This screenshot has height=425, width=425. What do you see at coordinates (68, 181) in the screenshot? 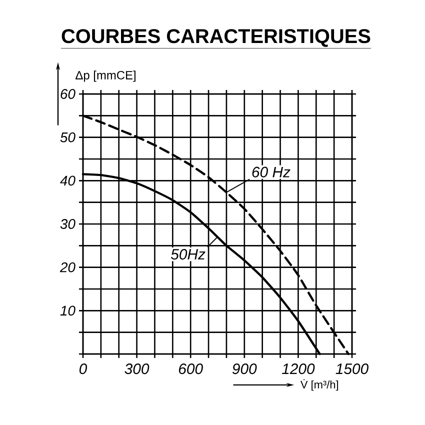
I see `y-tick-label: 40` at bounding box center [68, 181].